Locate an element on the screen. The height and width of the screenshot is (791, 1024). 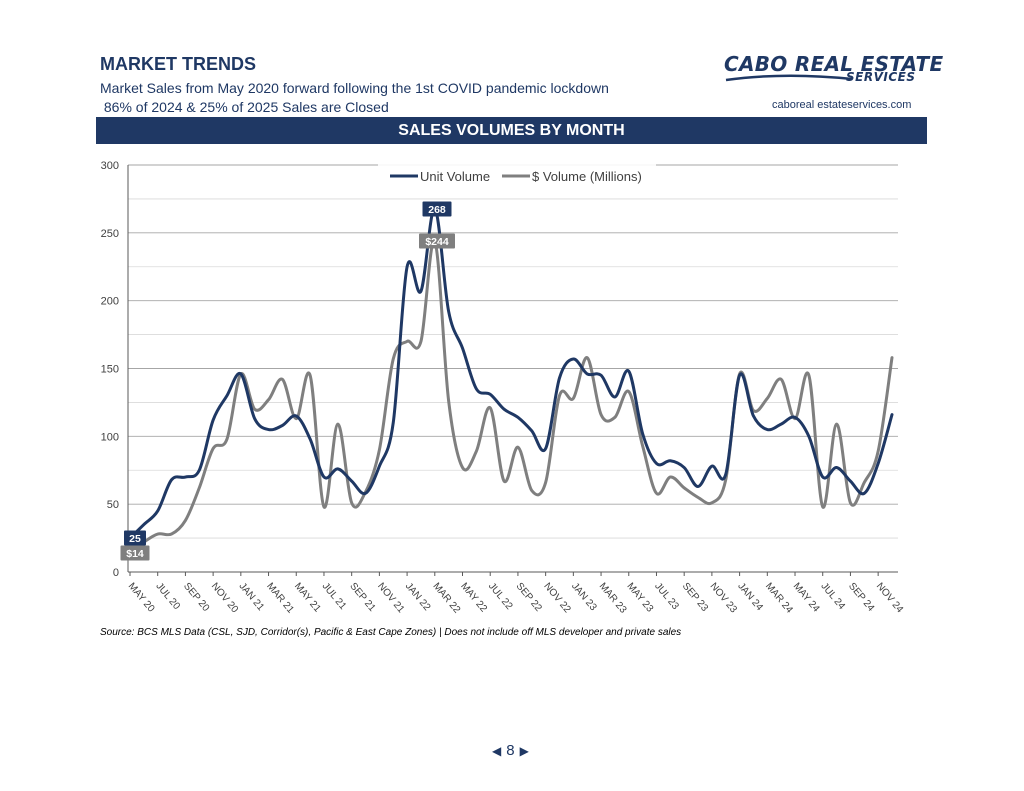
x-tick-label: NOV 24 is located at coordinates (890, 598).